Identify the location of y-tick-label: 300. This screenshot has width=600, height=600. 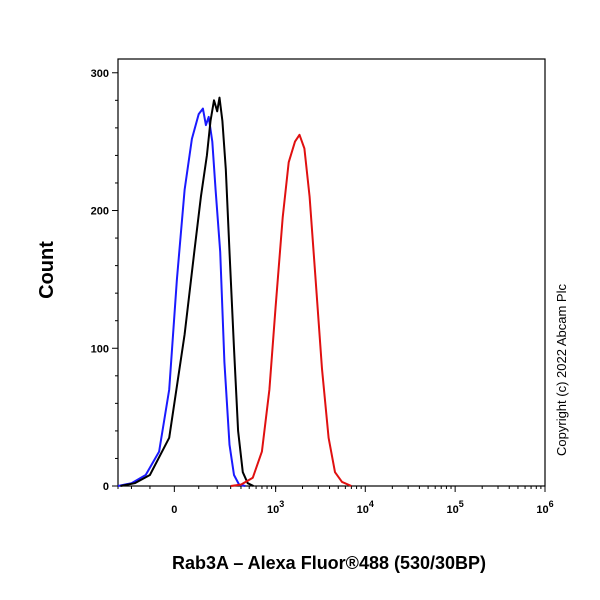
(100, 74).